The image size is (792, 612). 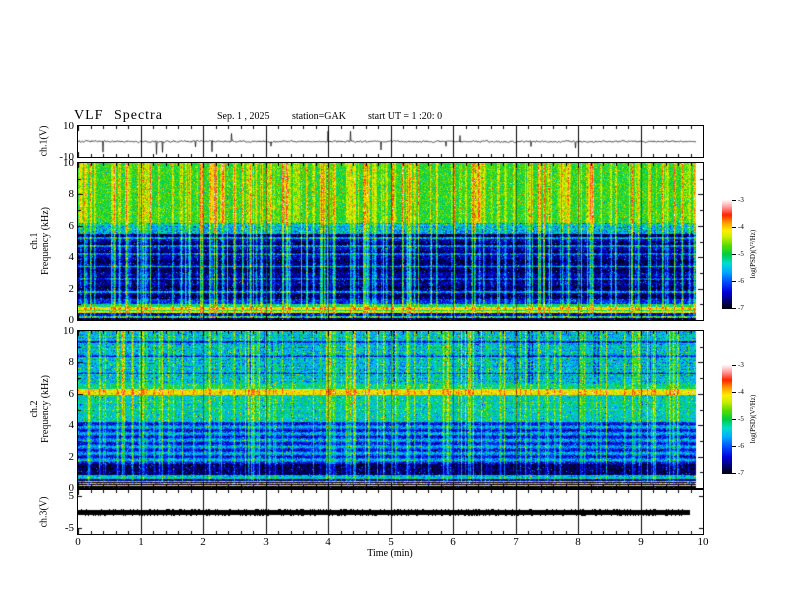 I want to click on y-tick-label-spec2: 8, so click(x=71, y=362).